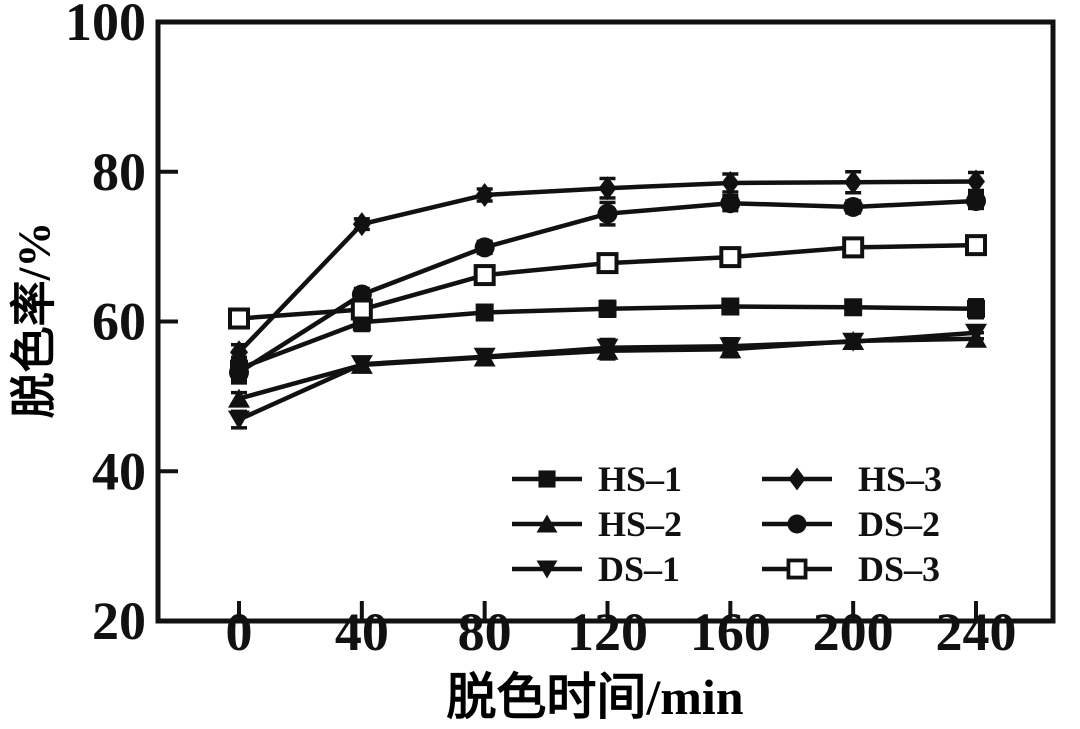 The width and height of the screenshot is (1080, 729). Describe the element at coordinates (639, 569) in the screenshot. I see `legend-label: DS–1` at that location.